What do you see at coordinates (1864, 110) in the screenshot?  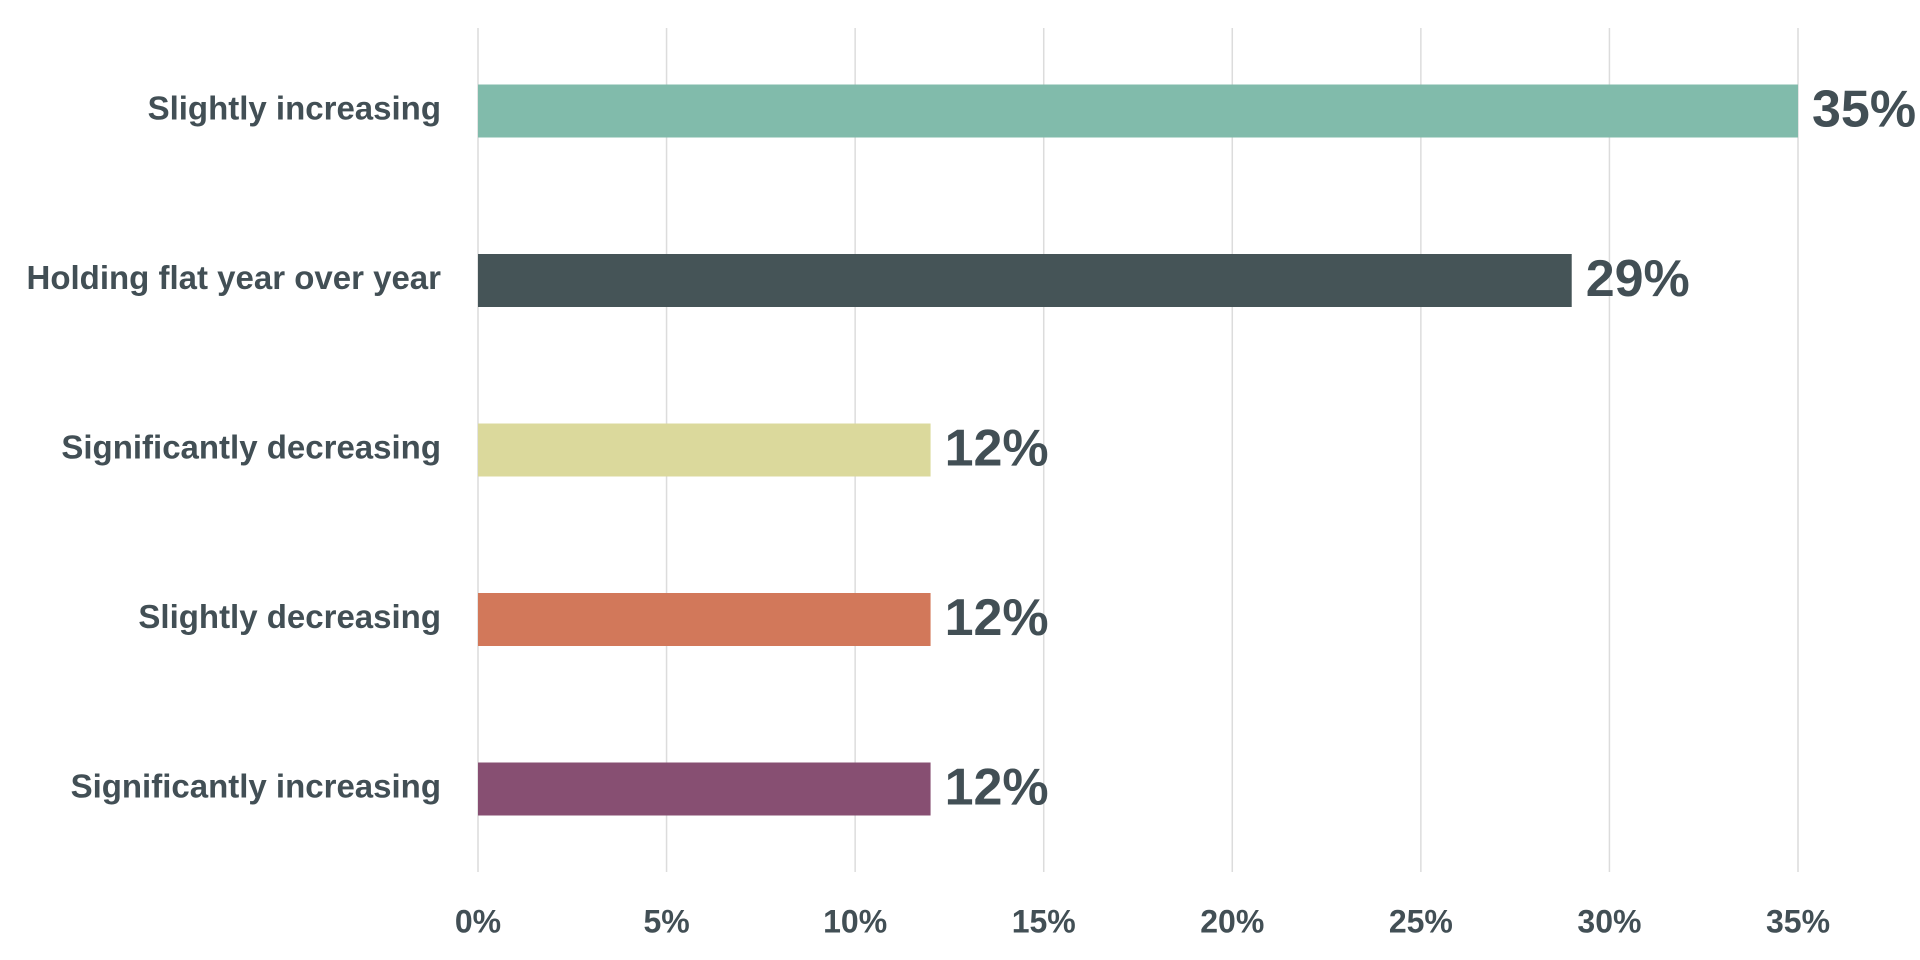 I see `data-label: 35%` at bounding box center [1864, 110].